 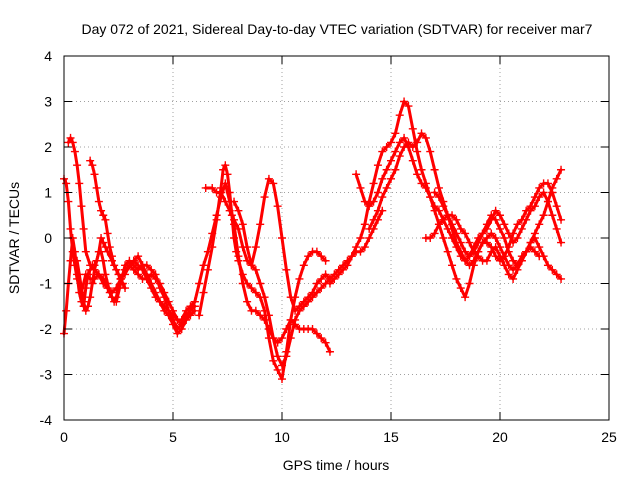 I want to click on y-tick-label: 0, so click(x=48, y=238).